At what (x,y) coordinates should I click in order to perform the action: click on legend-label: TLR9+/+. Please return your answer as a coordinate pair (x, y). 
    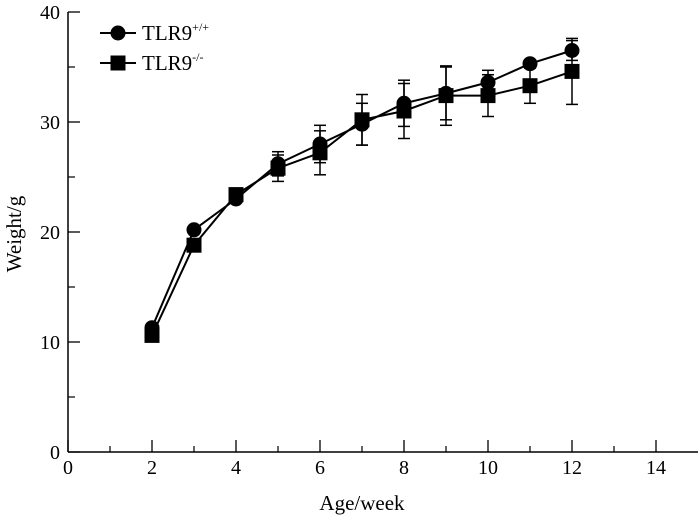
    Looking at the image, I should click on (175, 32).